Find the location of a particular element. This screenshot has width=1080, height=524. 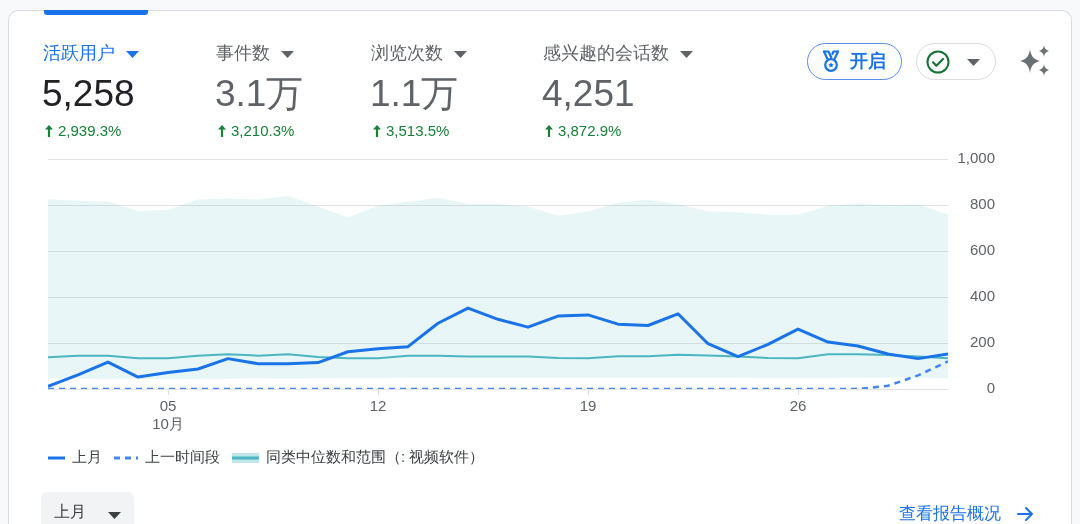

x-tick-label: 26 is located at coordinates (798, 406).